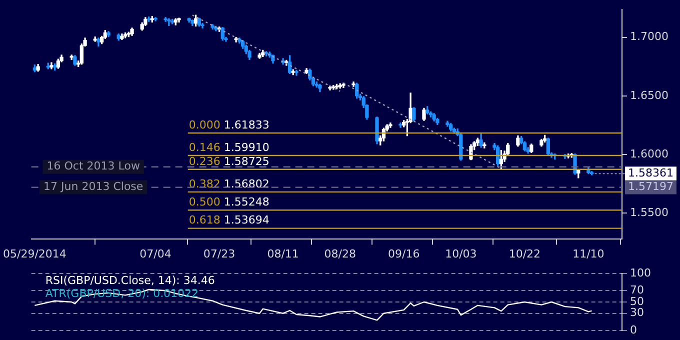 The height and width of the screenshot is (340, 680). I want to click on y-tick-label: 100, so click(640, 273).